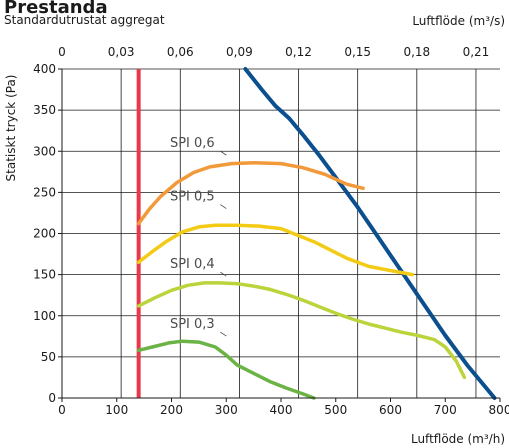  Describe the element at coordinates (499, 410) in the screenshot. I see `x-tick-label-8: 800` at that location.